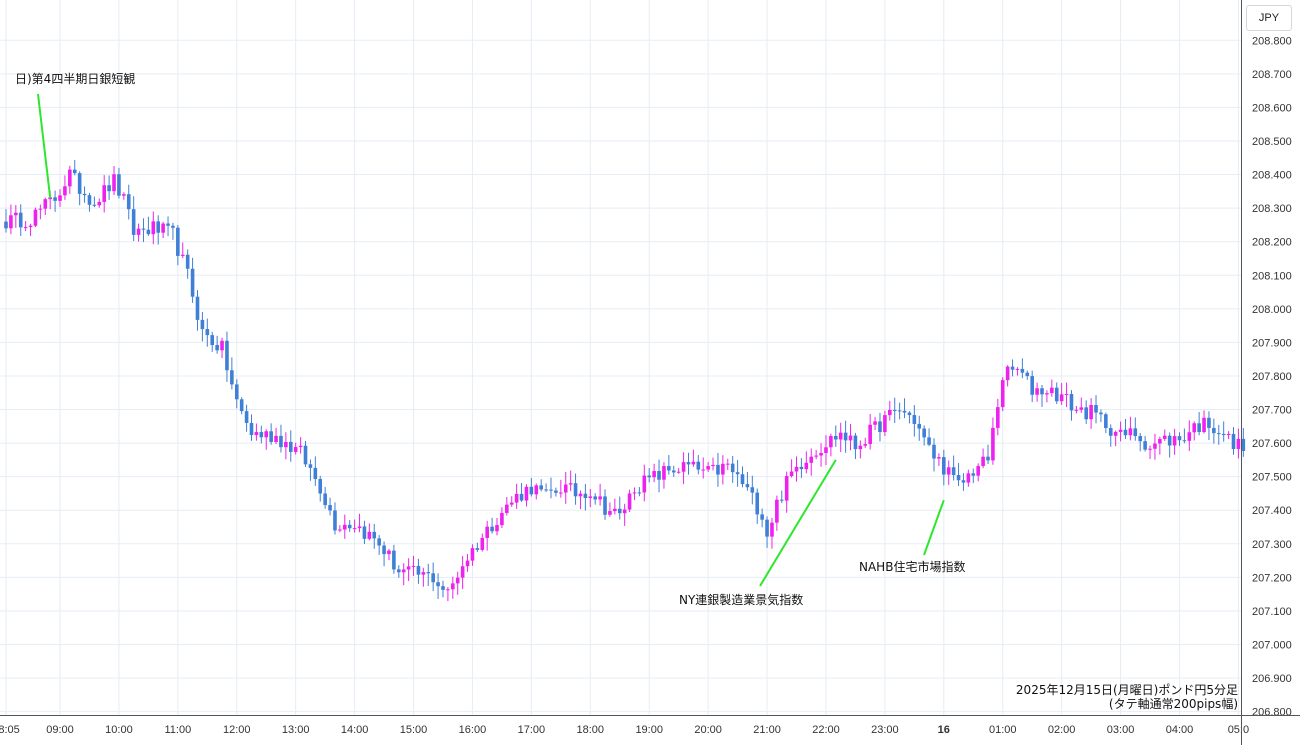 Image resolution: width=1300 pixels, height=745 pixels. Describe the element at coordinates (1272, 377) in the screenshot. I see `y-tick-label: 207.800` at that location.